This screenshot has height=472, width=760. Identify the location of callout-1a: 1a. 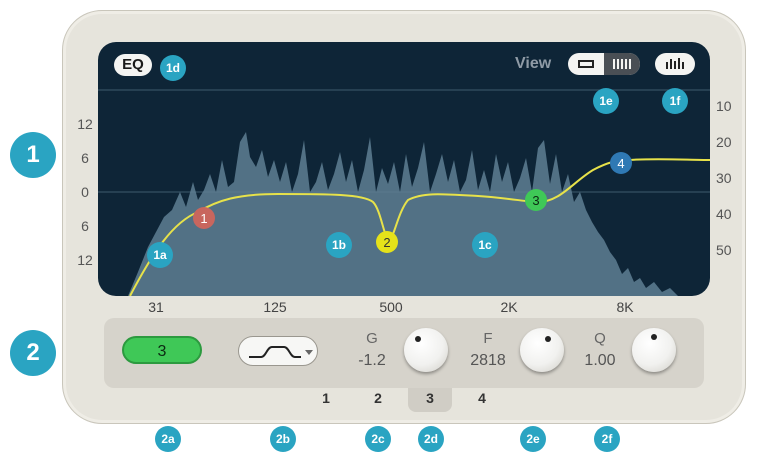
(160, 255).